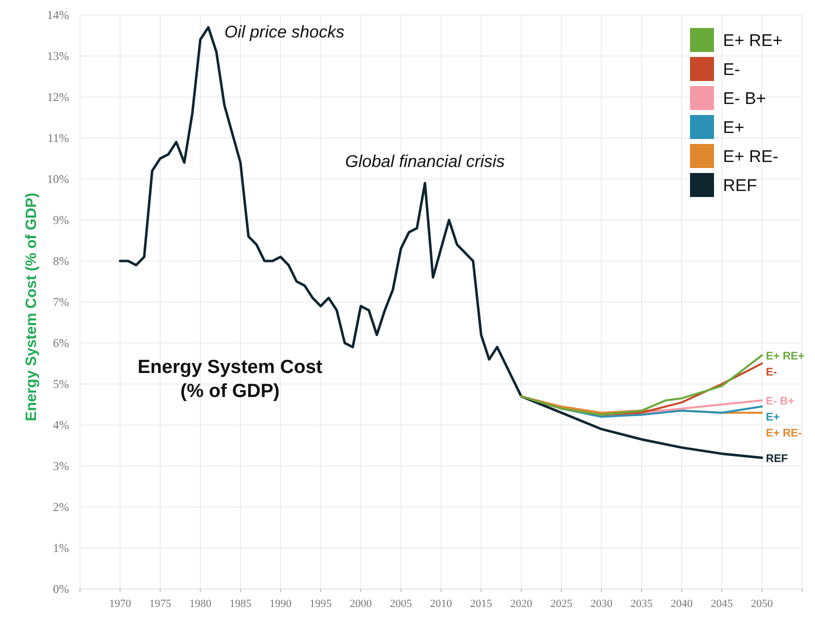 The width and height of the screenshot is (815, 621). I want to click on annotation: Oil price shocks, so click(284, 32).